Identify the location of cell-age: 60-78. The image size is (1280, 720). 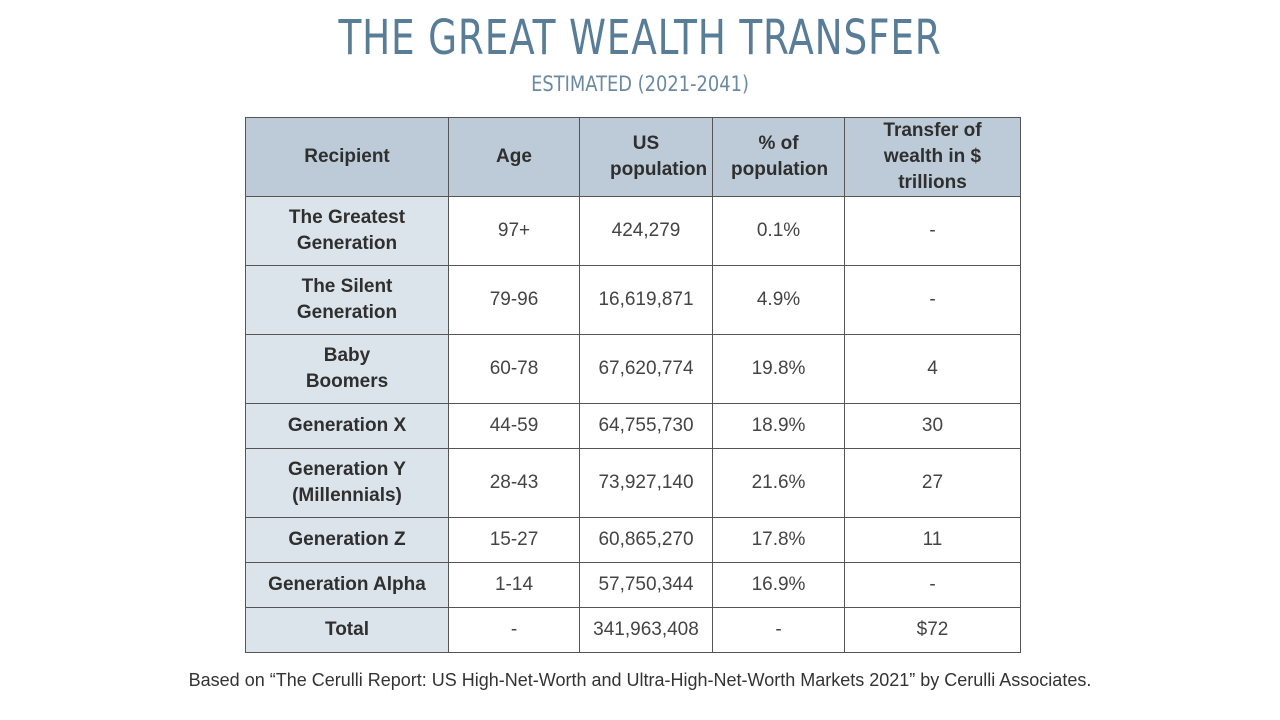
(514, 369).